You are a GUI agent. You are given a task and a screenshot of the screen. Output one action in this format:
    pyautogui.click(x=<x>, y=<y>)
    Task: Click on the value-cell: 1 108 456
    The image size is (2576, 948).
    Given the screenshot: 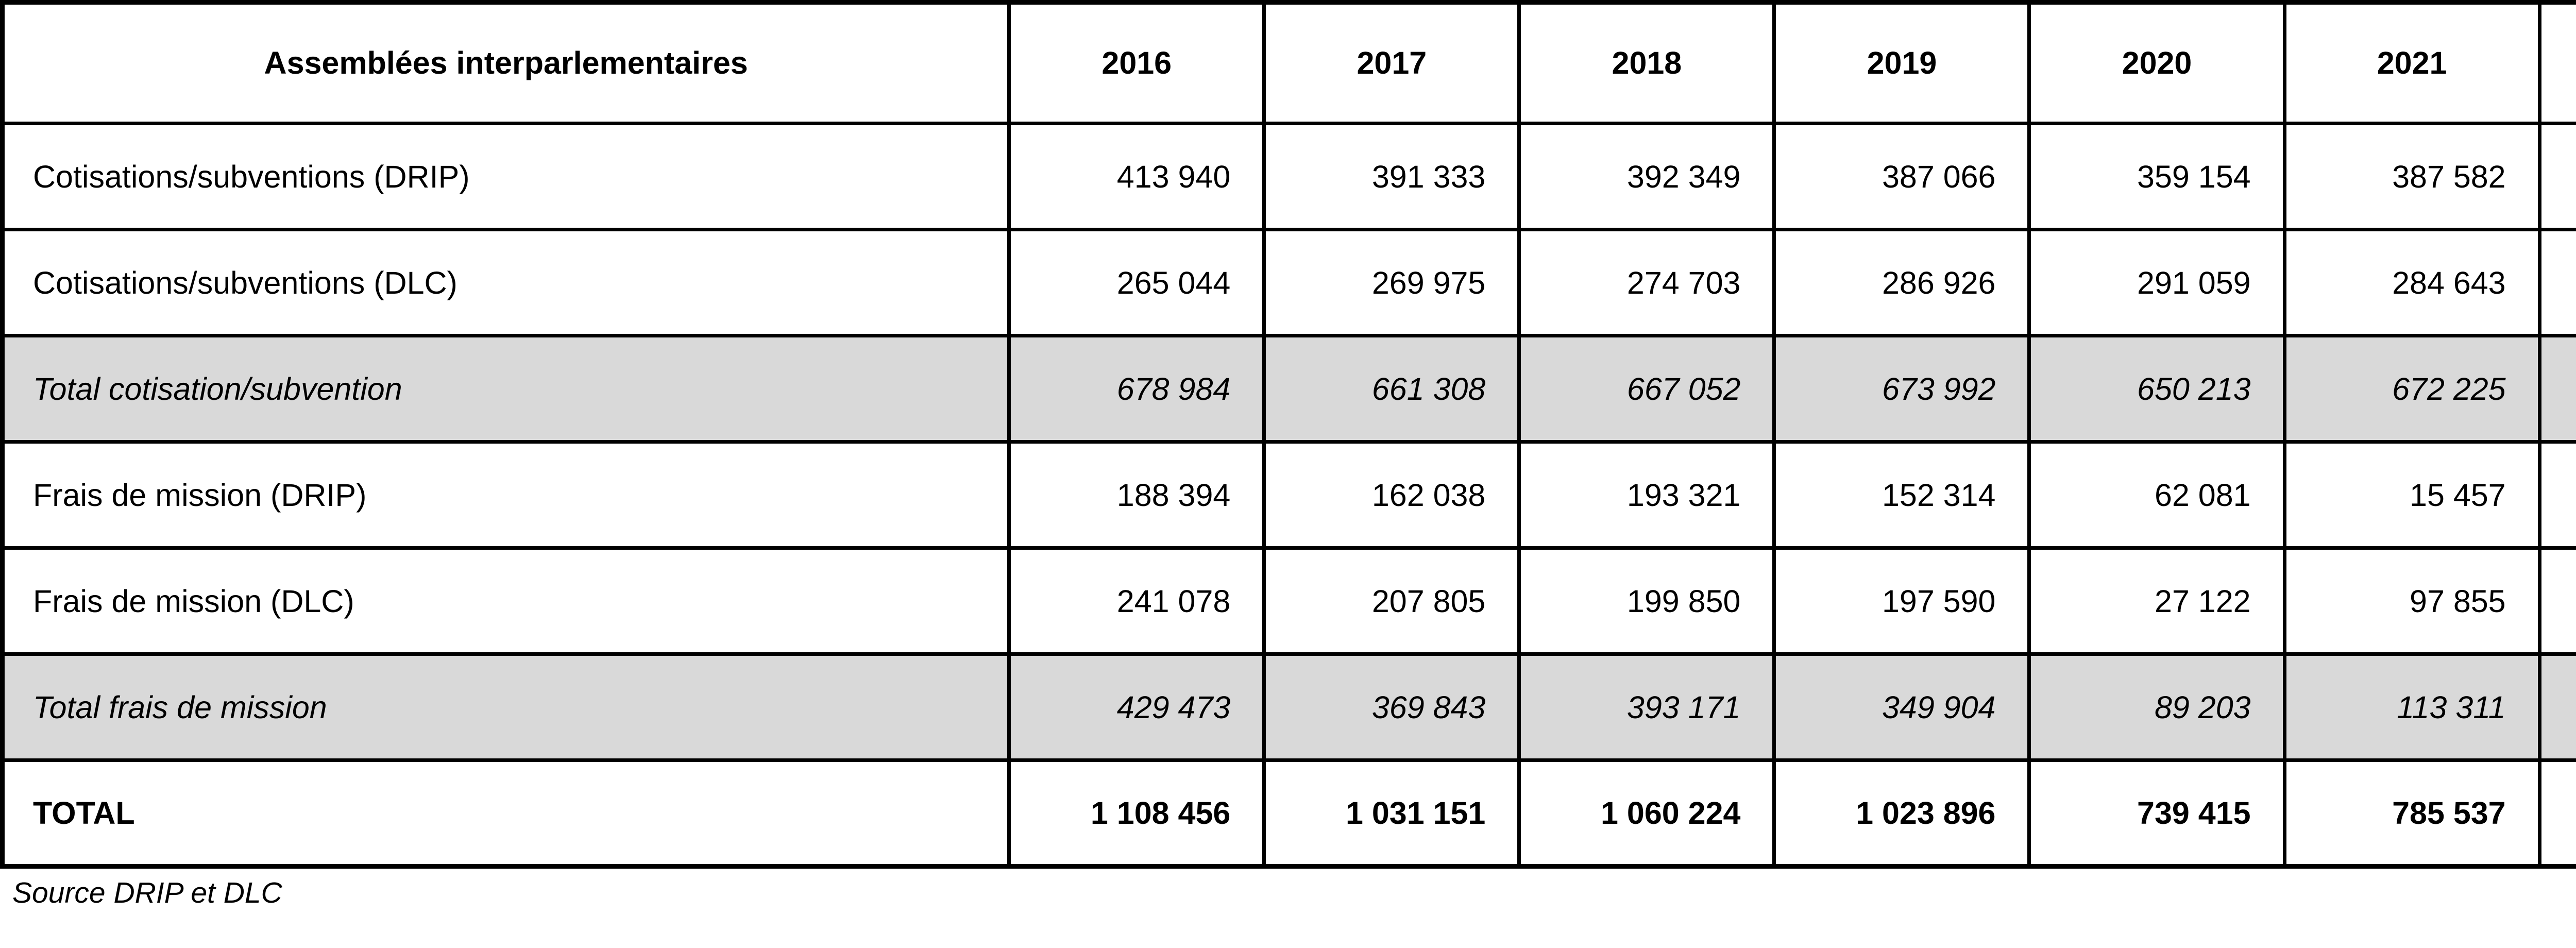 What is the action you would take?
    pyautogui.click(x=1136, y=813)
    